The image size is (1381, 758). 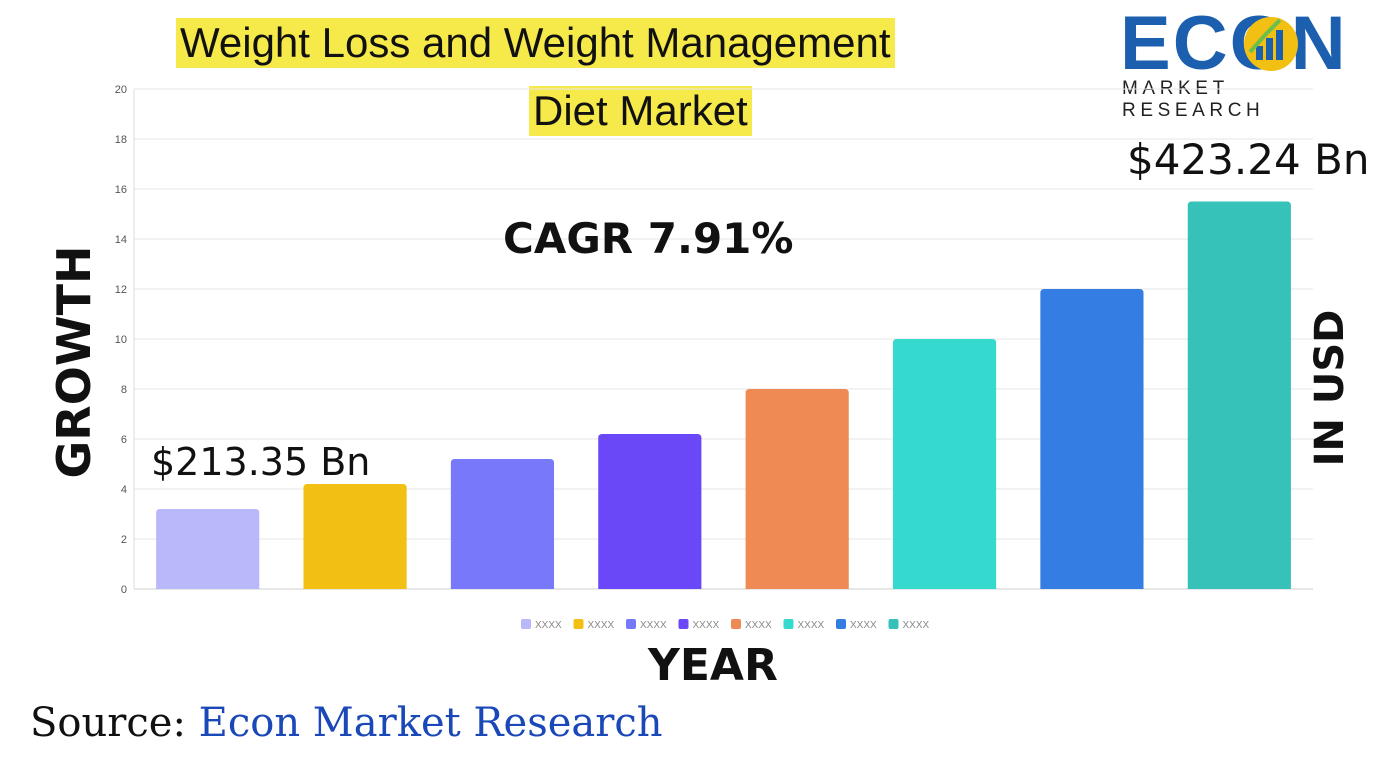 I want to click on y-tick-label: 12, so click(x=121, y=290).